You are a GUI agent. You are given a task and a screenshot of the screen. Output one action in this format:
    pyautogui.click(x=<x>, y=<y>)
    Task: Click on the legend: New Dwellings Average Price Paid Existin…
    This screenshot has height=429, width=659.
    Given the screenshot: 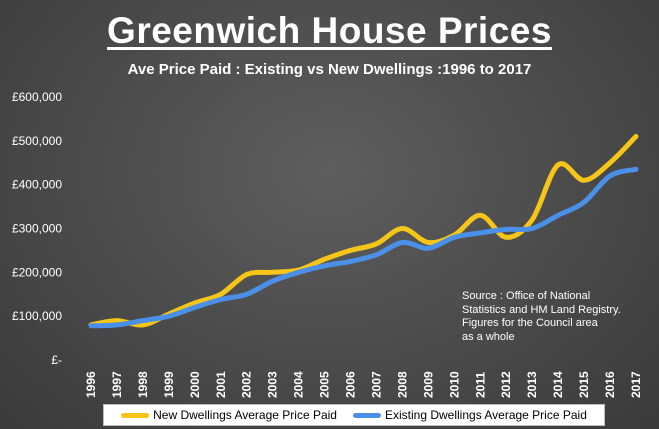 What is the action you would take?
    pyautogui.click(x=354, y=415)
    